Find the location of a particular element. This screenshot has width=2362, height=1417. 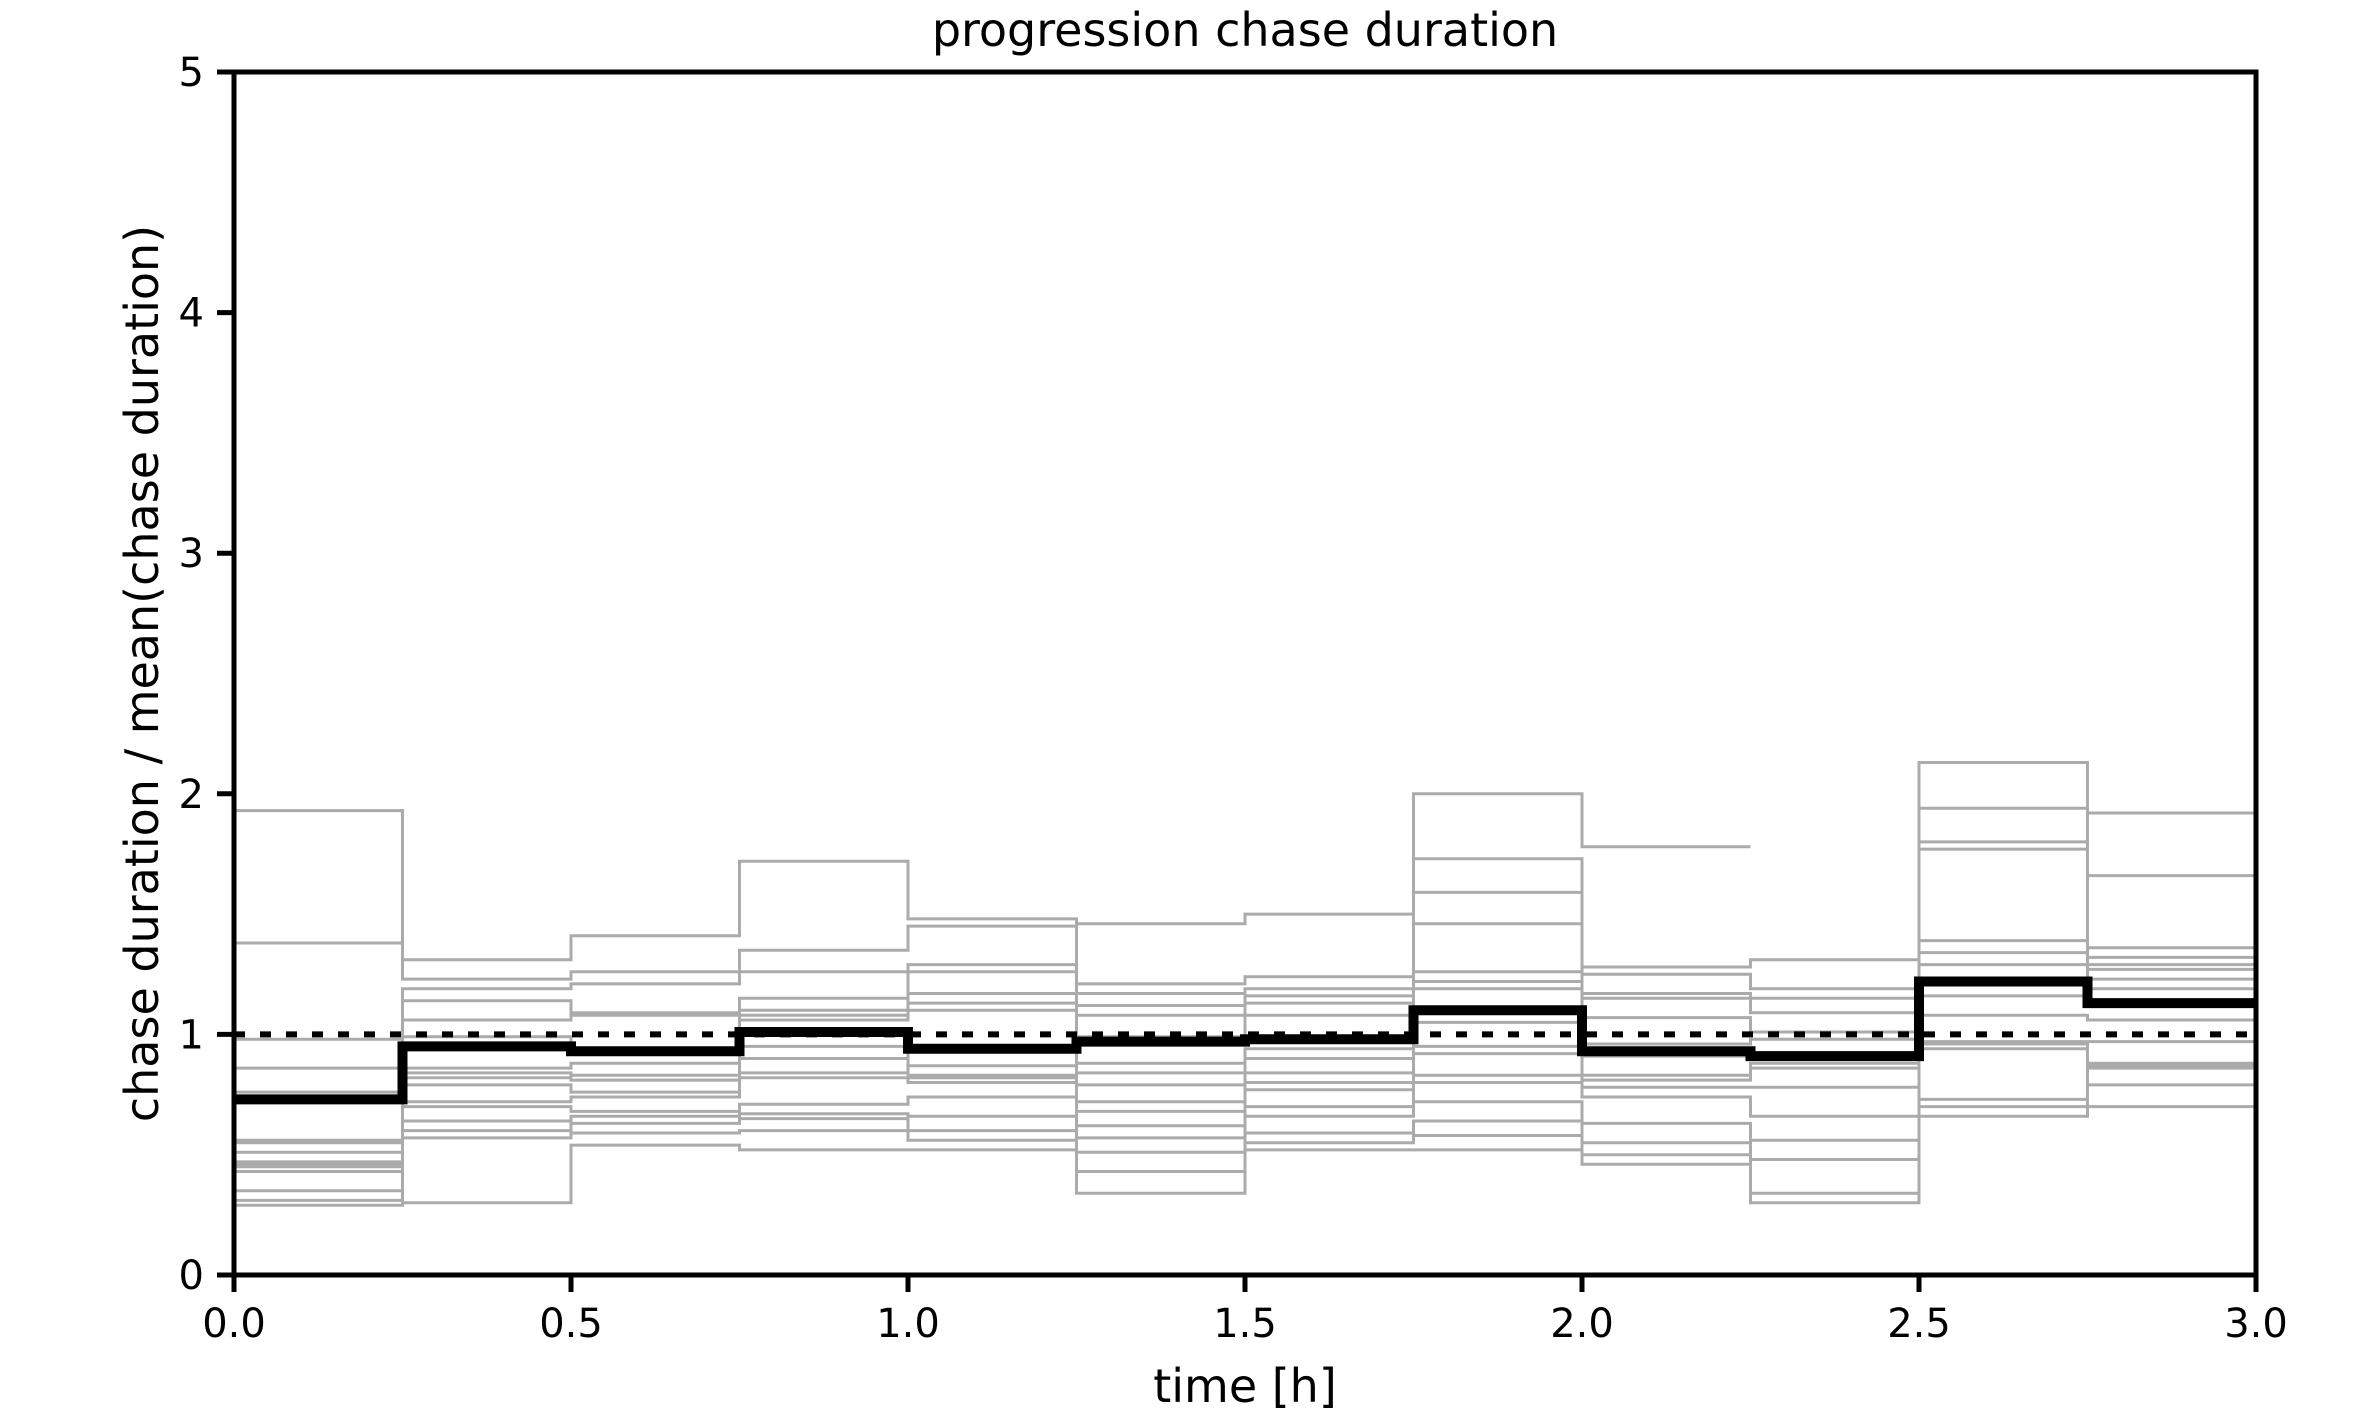

y-tick-label: 1 is located at coordinates (191, 1035).